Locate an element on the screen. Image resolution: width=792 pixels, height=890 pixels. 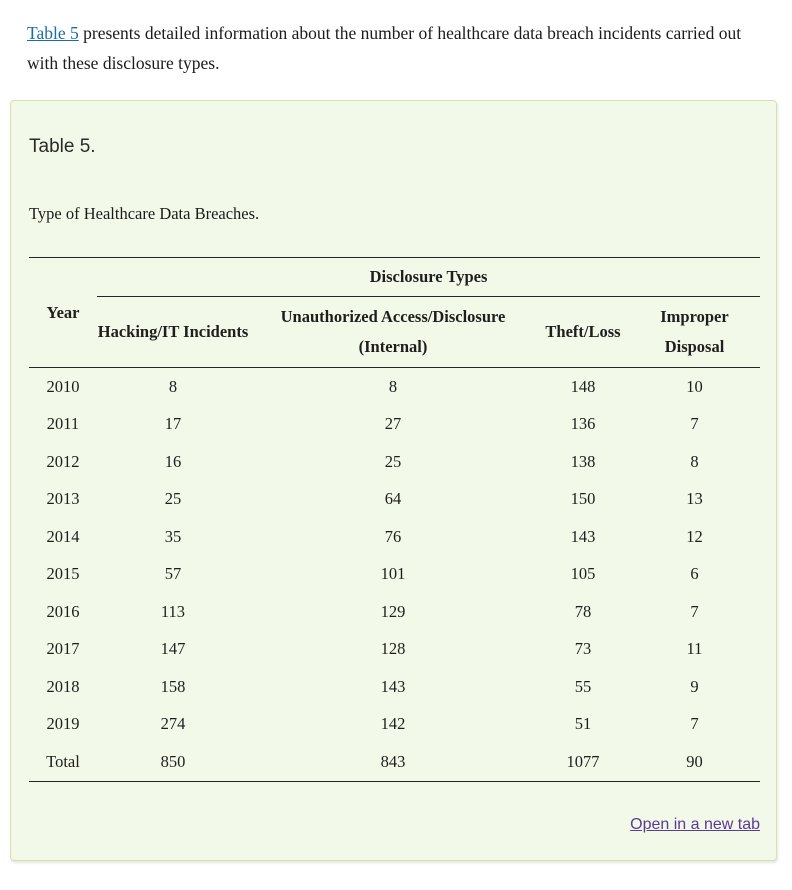
value-cell: 6 is located at coordinates (694, 574).